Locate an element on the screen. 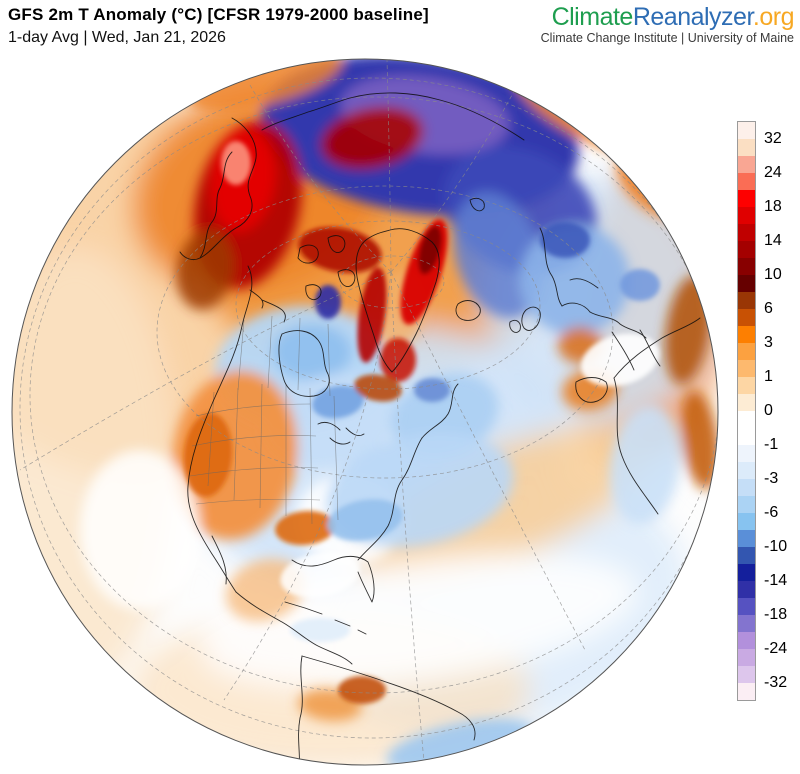  region-labrador-royal-spot is located at coordinates (432, 390).